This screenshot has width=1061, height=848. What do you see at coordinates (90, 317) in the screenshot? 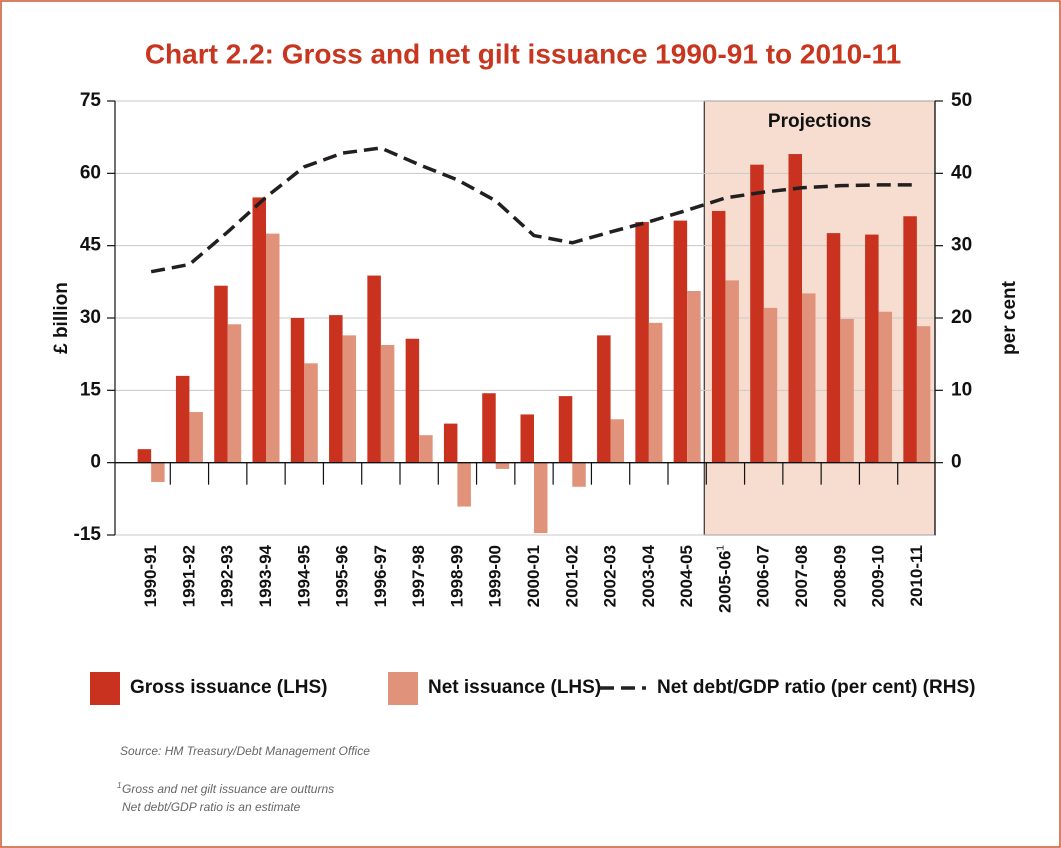
I see `y-tick-label: 30` at bounding box center [90, 317].